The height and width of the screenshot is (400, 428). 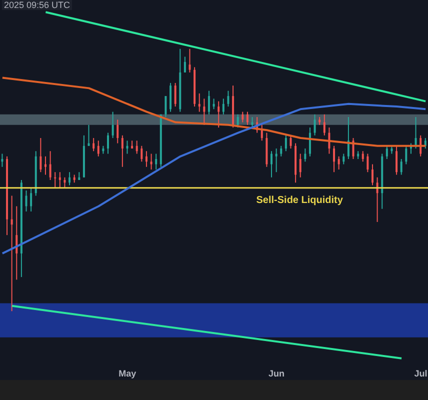 What do you see at coordinates (37, 5) in the screenshot?
I see `text: 2025 09:56 UTC` at bounding box center [37, 5].